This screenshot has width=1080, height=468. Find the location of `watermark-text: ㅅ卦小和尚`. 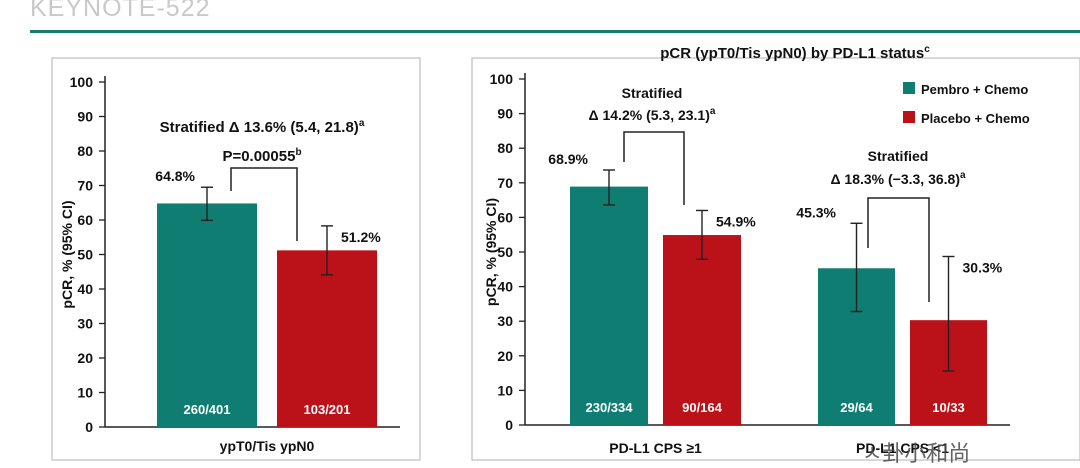

watermark-text: ㅅ卦小和尚 is located at coordinates (916, 454).